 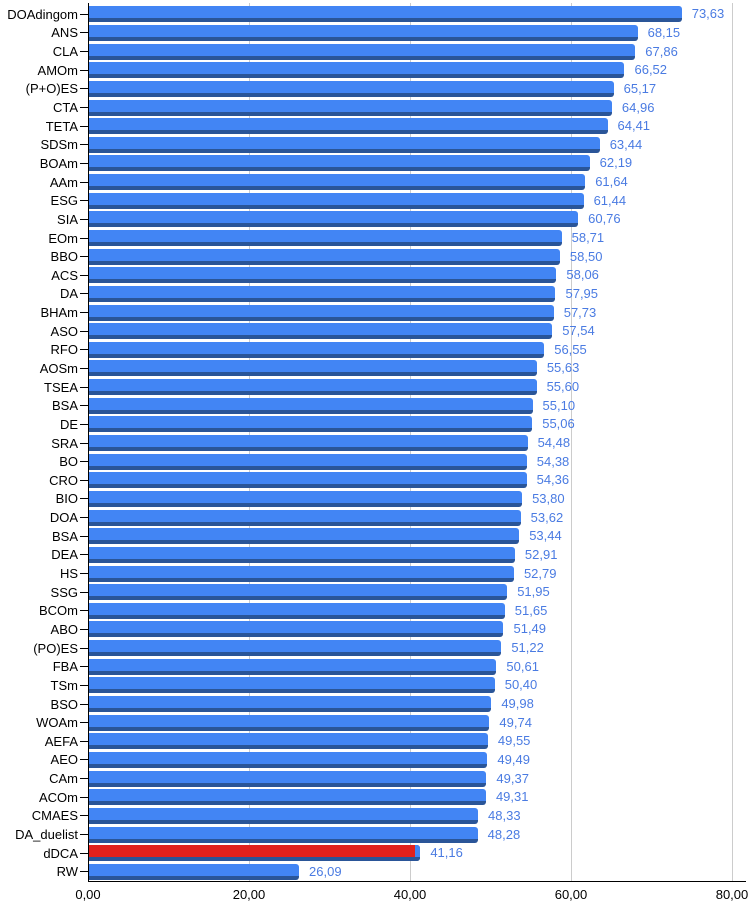 What do you see at coordinates (586, 256) in the screenshot?
I see `value-label: 58,50` at bounding box center [586, 256].